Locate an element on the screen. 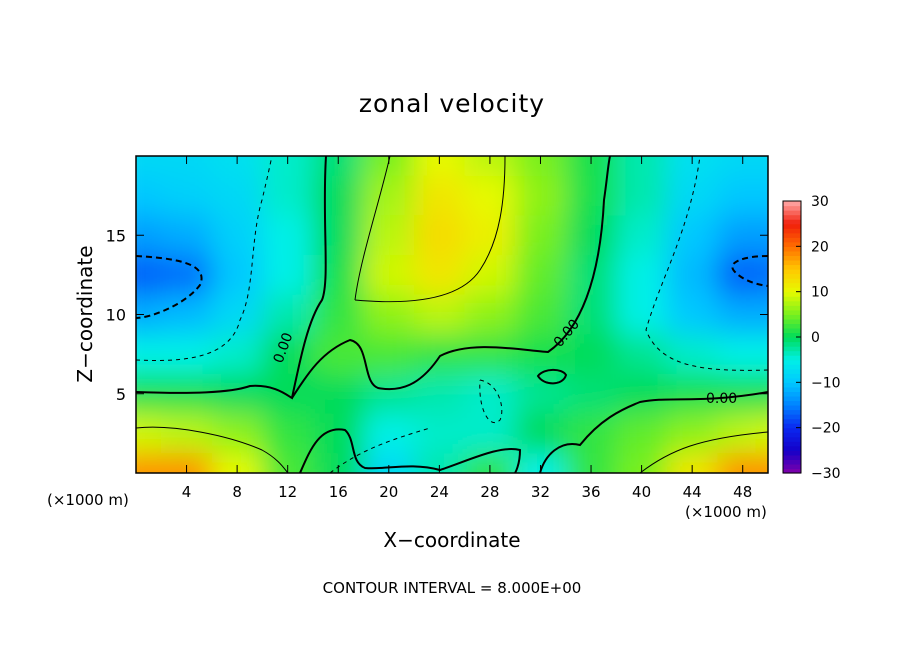  colorbar-tick-label: 10 is located at coordinates (820, 293).